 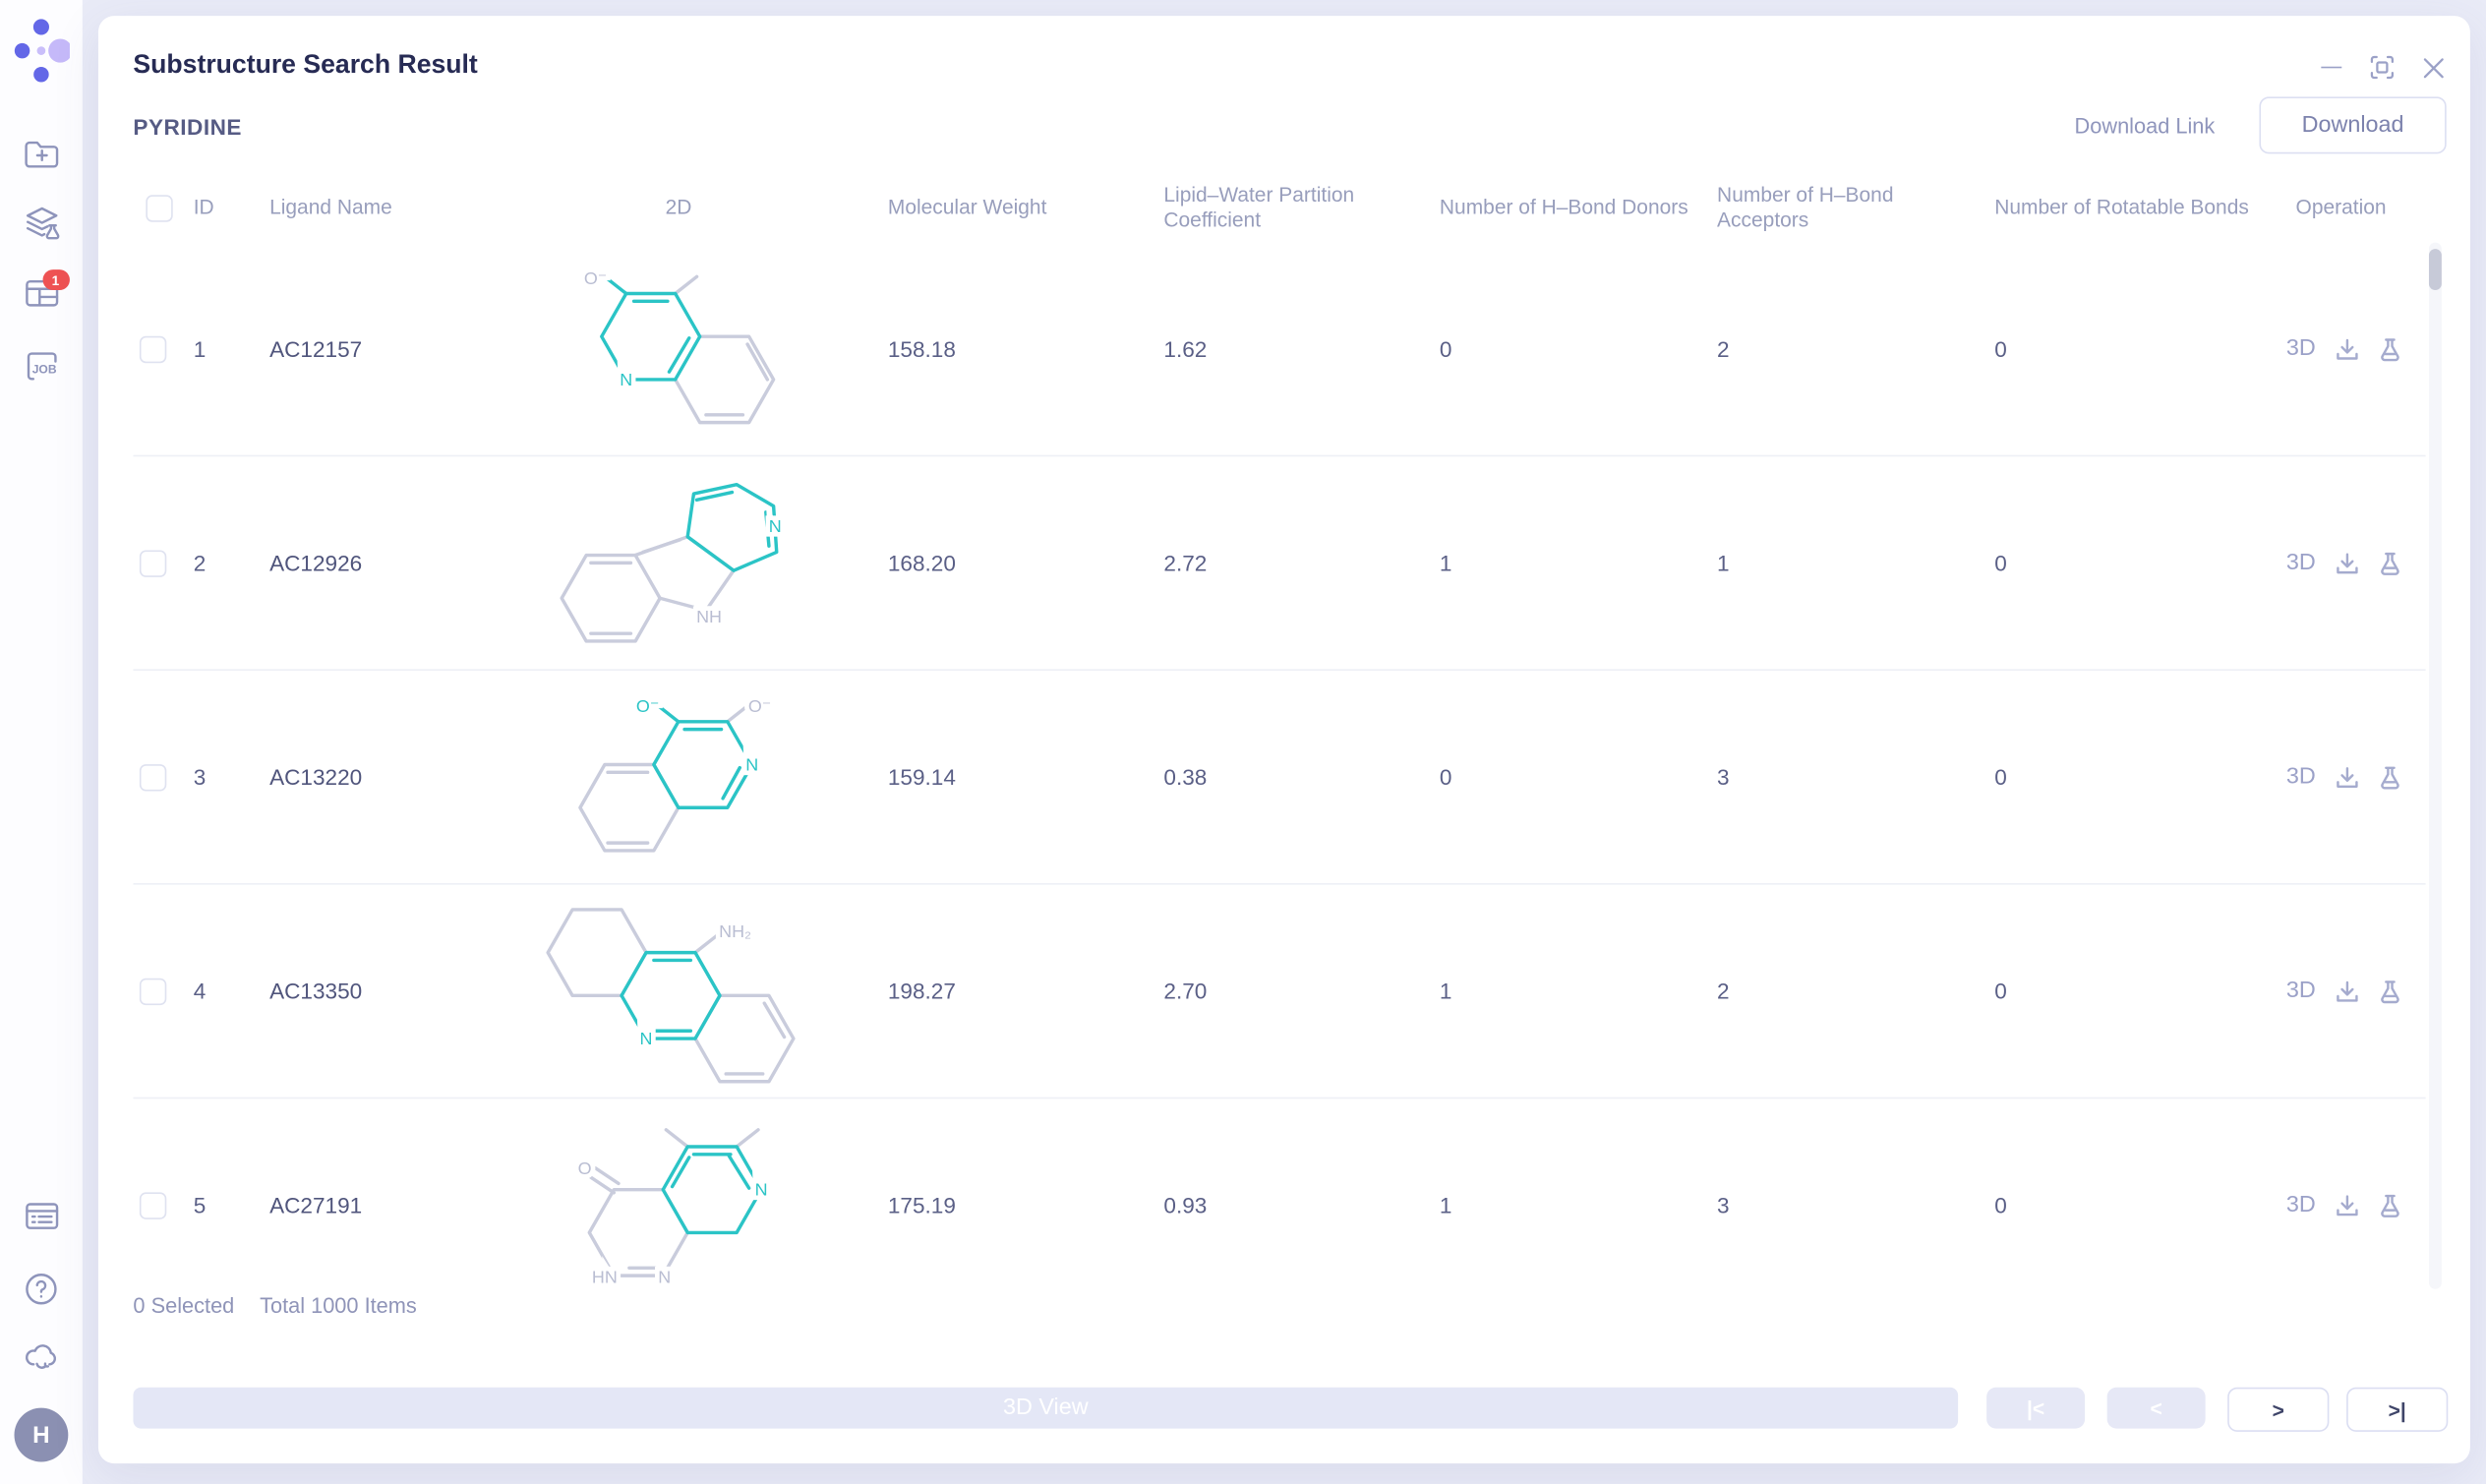 I want to click on cell-ligand-name: AC12926, so click(x=316, y=563).